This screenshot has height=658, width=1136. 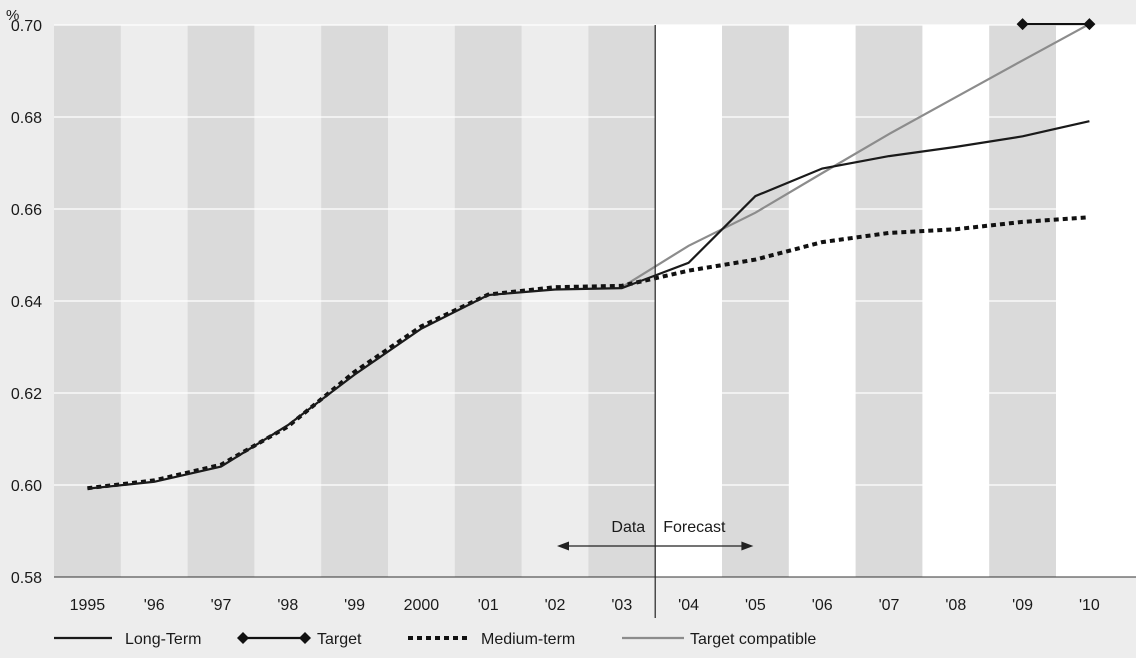 I want to click on y-tick-label: 0.70, so click(x=26, y=26).